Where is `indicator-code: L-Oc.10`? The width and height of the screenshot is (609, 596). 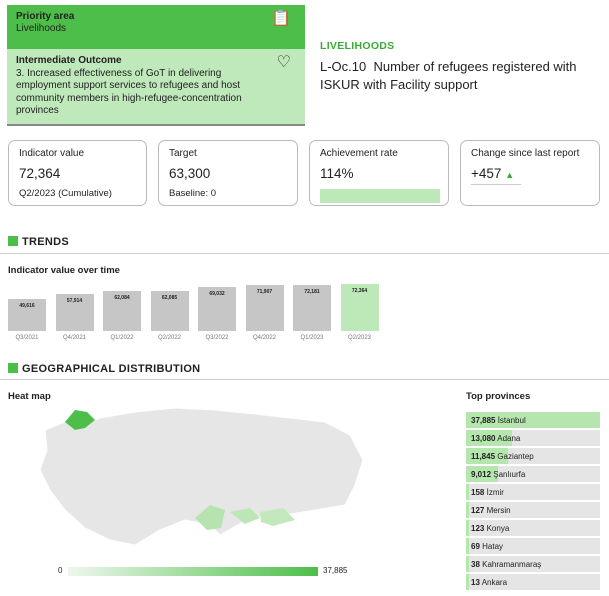 indicator-code: L-Oc.10 is located at coordinates (343, 66).